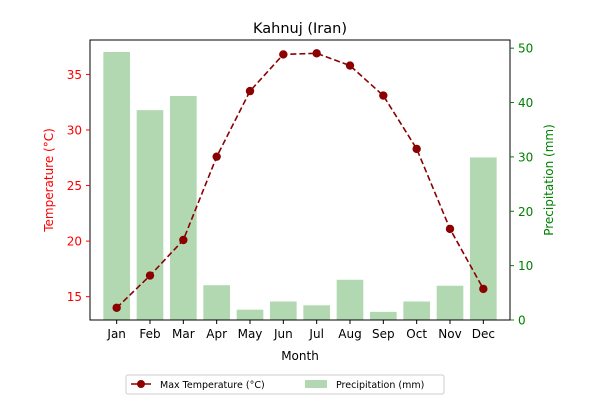 This screenshot has width=600, height=400. I want to click on right-axis-label: Precipitation (mm), so click(549, 180).